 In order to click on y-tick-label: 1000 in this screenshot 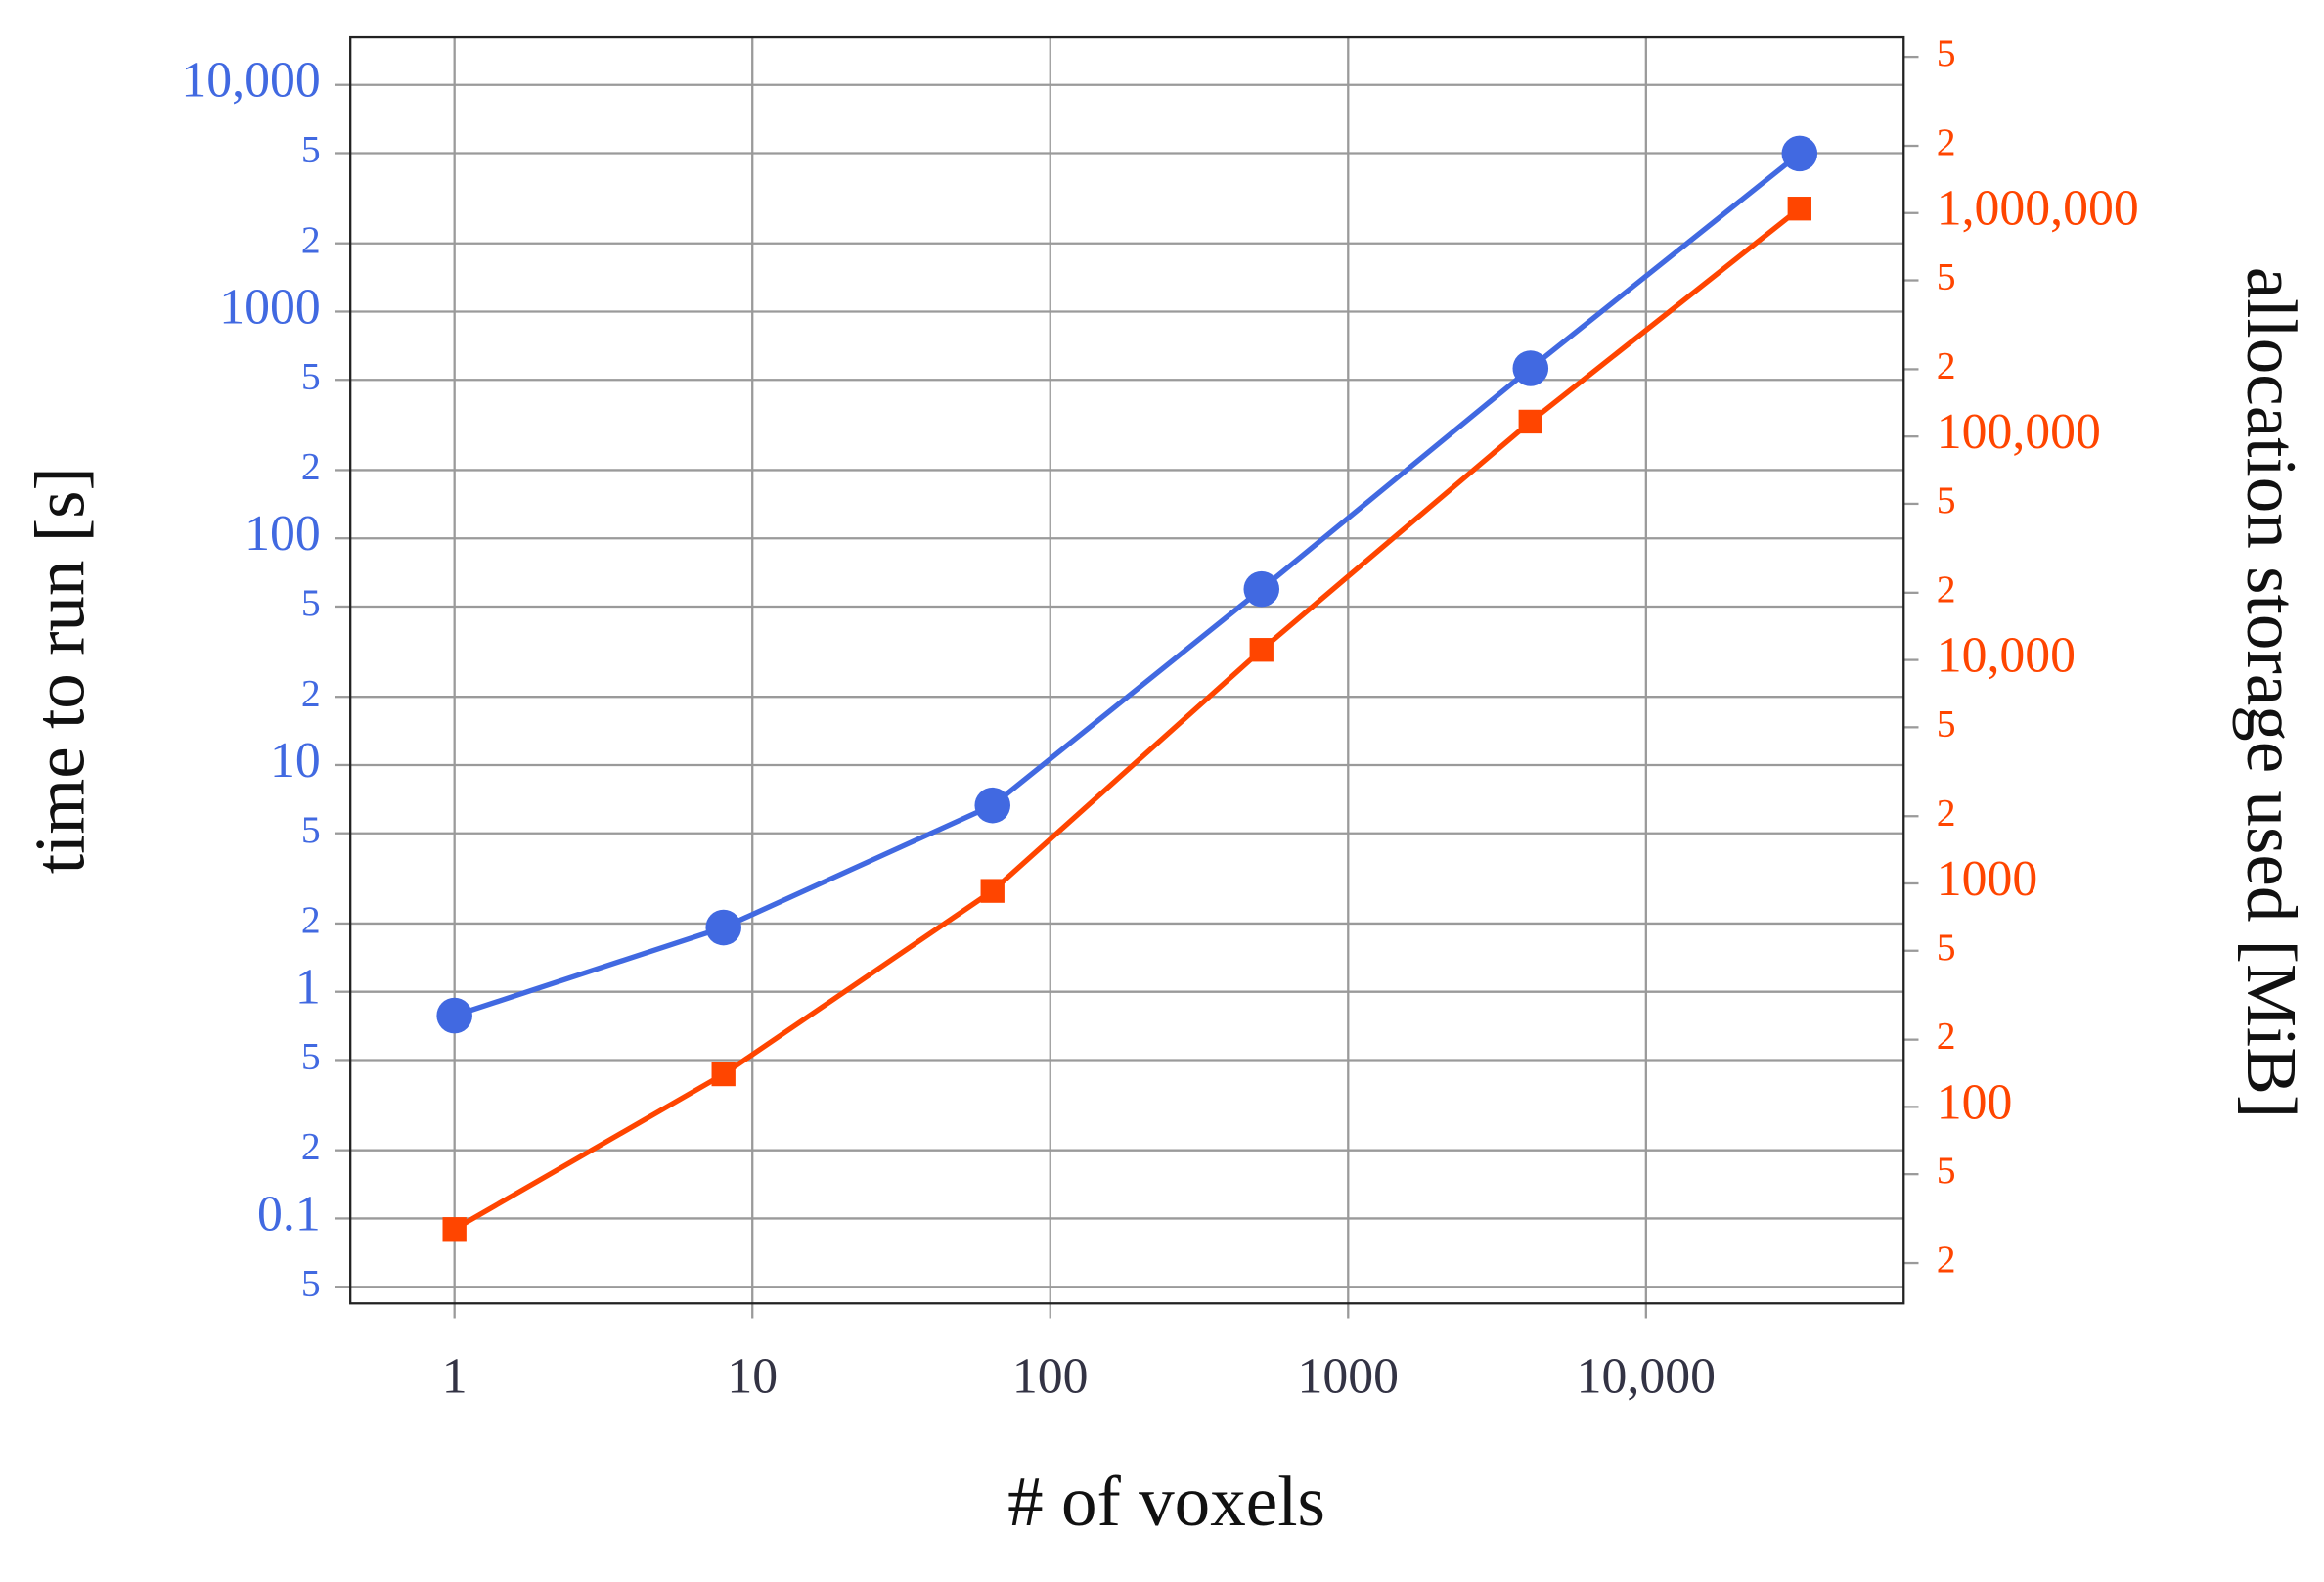, I will do `click(269, 307)`.